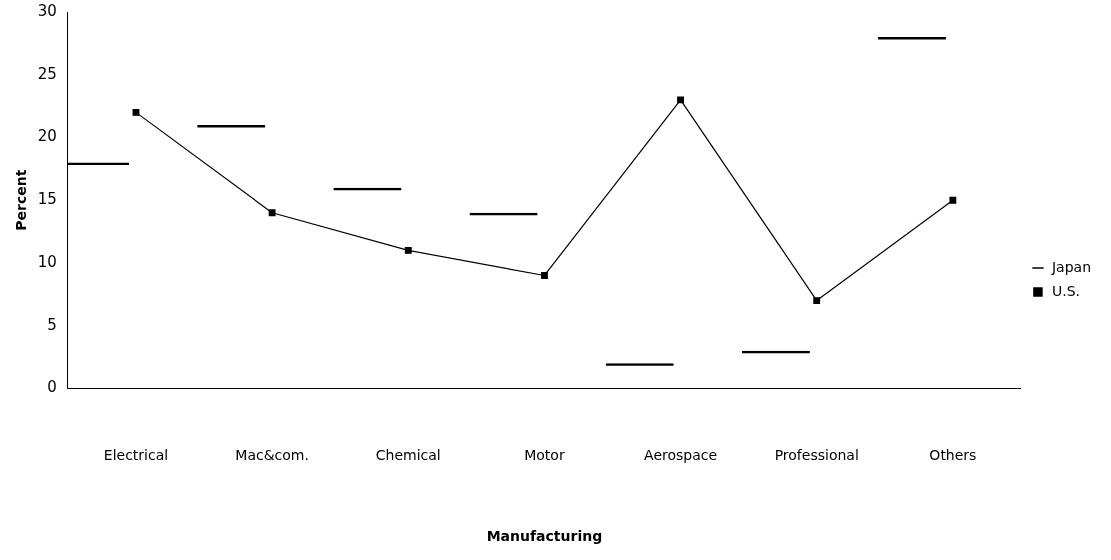 This screenshot has height=560, width=1111. Describe the element at coordinates (1065, 290) in the screenshot. I see `legend-label: U.S.` at that location.